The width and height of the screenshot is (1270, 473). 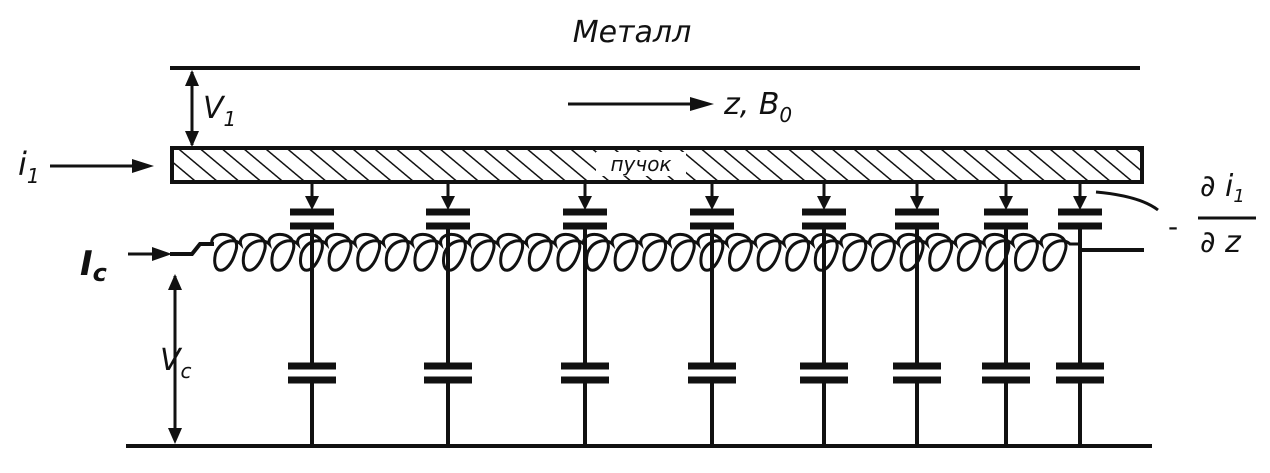 I want to click on z-direction-arrow-head, so click(x=702, y=104).